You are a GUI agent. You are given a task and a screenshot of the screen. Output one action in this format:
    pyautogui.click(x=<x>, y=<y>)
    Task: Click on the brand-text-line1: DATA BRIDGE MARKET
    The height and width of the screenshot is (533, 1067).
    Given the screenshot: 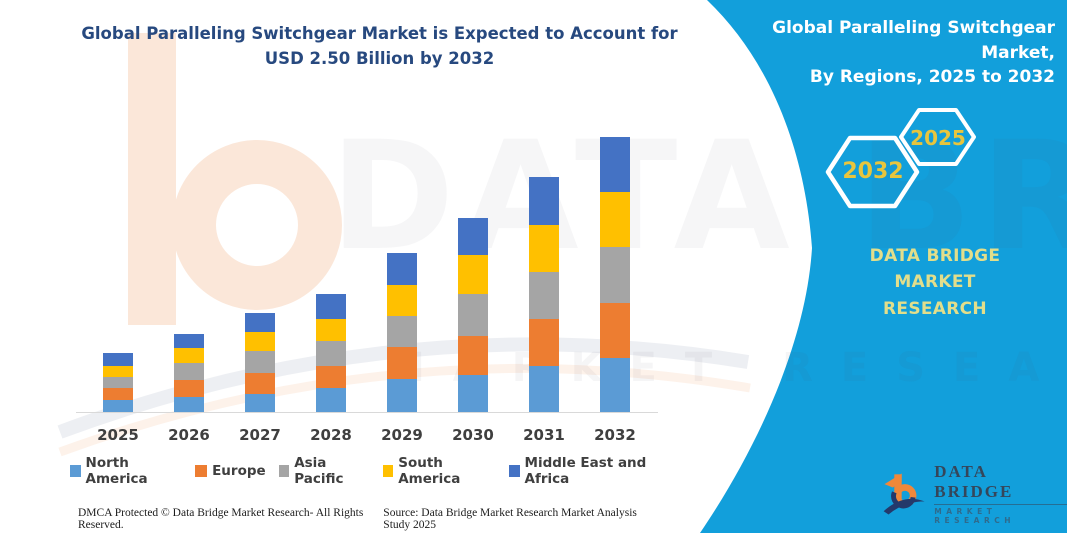 What is the action you would take?
    pyautogui.click(x=935, y=269)
    